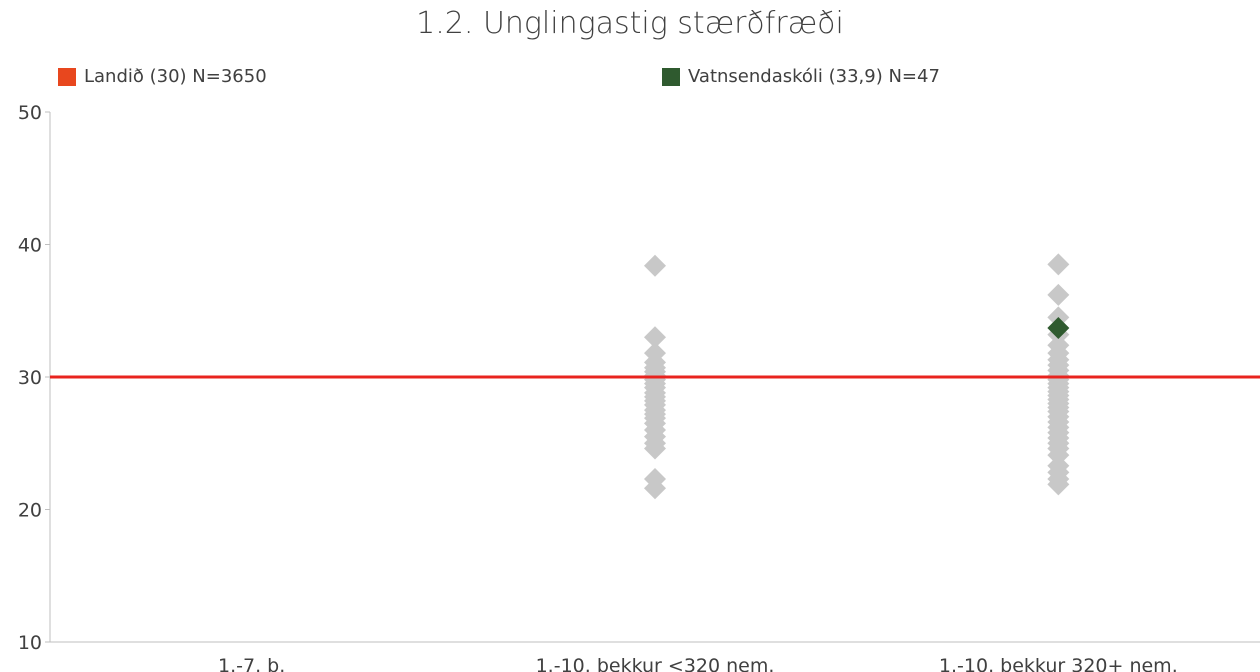  What do you see at coordinates (30, 113) in the screenshot?
I see `y-tick-label: 50` at bounding box center [30, 113].